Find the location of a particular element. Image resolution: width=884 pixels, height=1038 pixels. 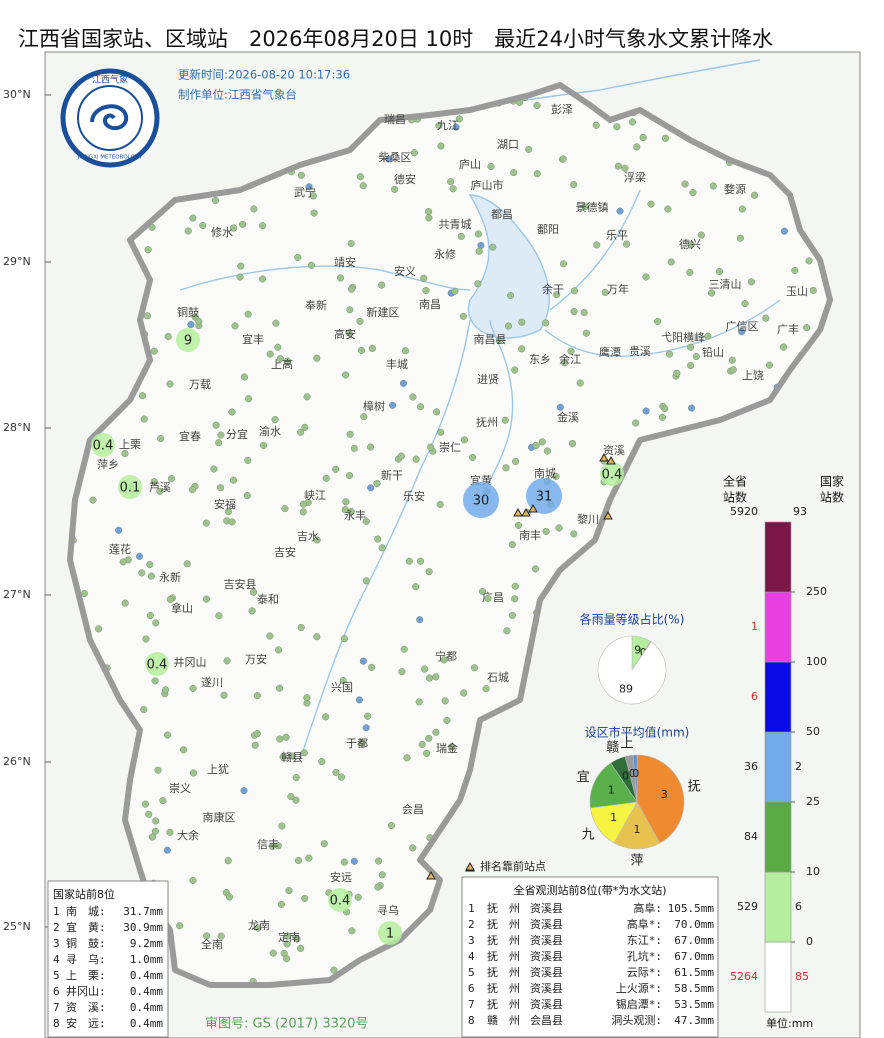

ranking-legend-label: 排名靠前站点 is located at coordinates (513, 866).